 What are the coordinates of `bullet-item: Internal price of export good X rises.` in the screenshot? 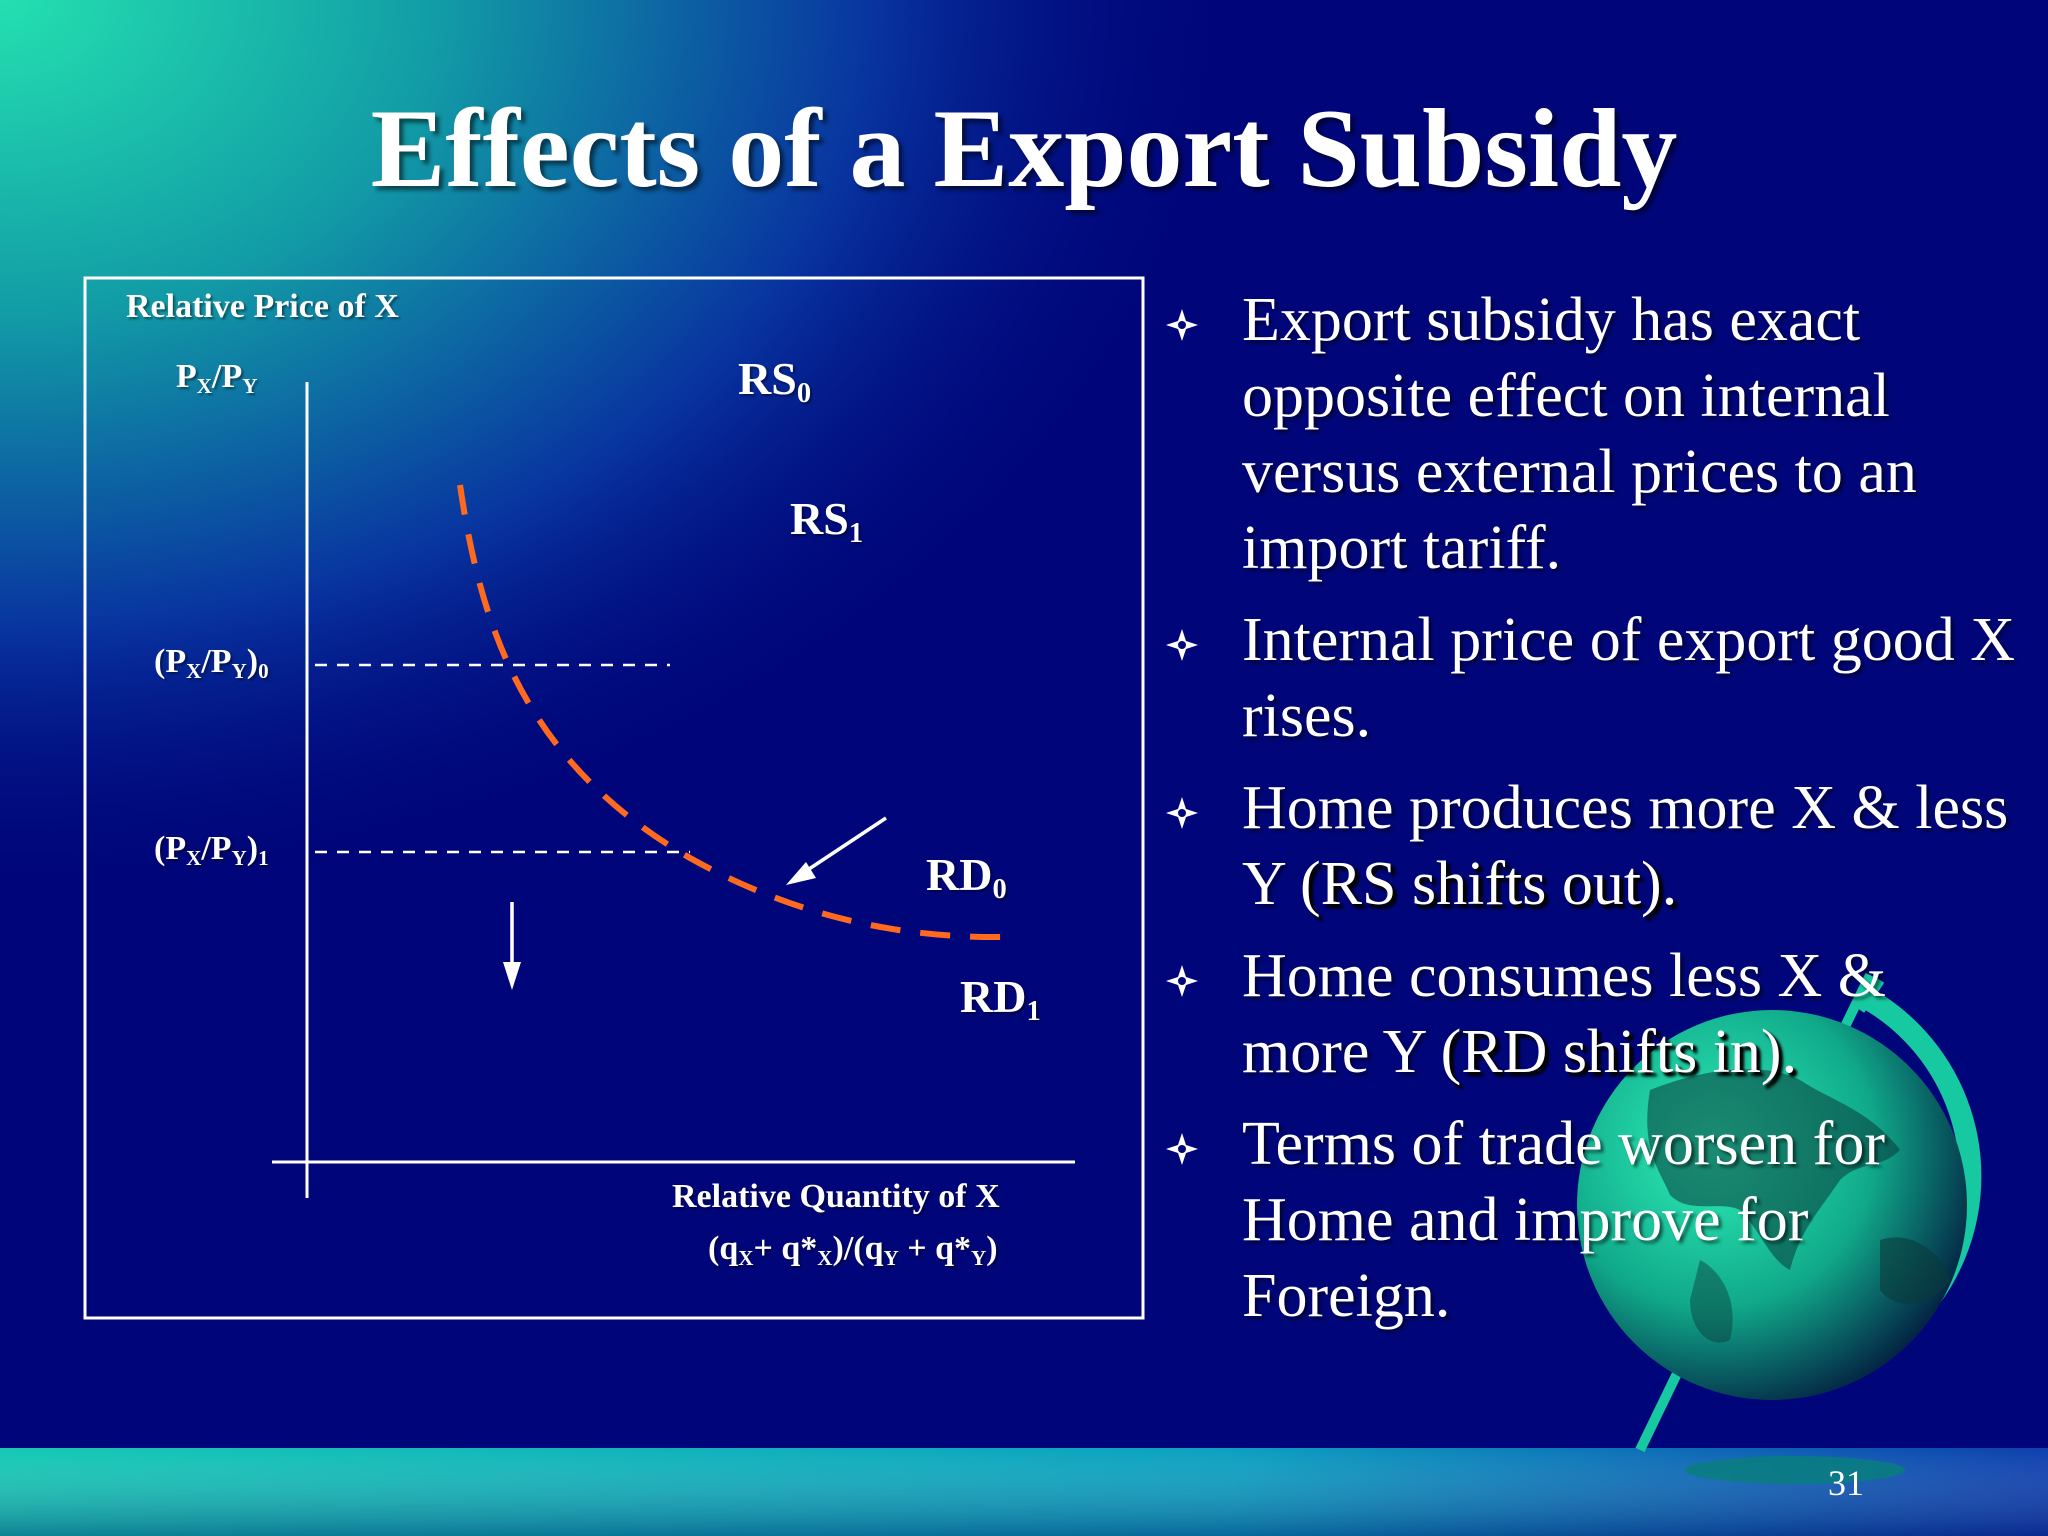 It's located at (1590, 678).